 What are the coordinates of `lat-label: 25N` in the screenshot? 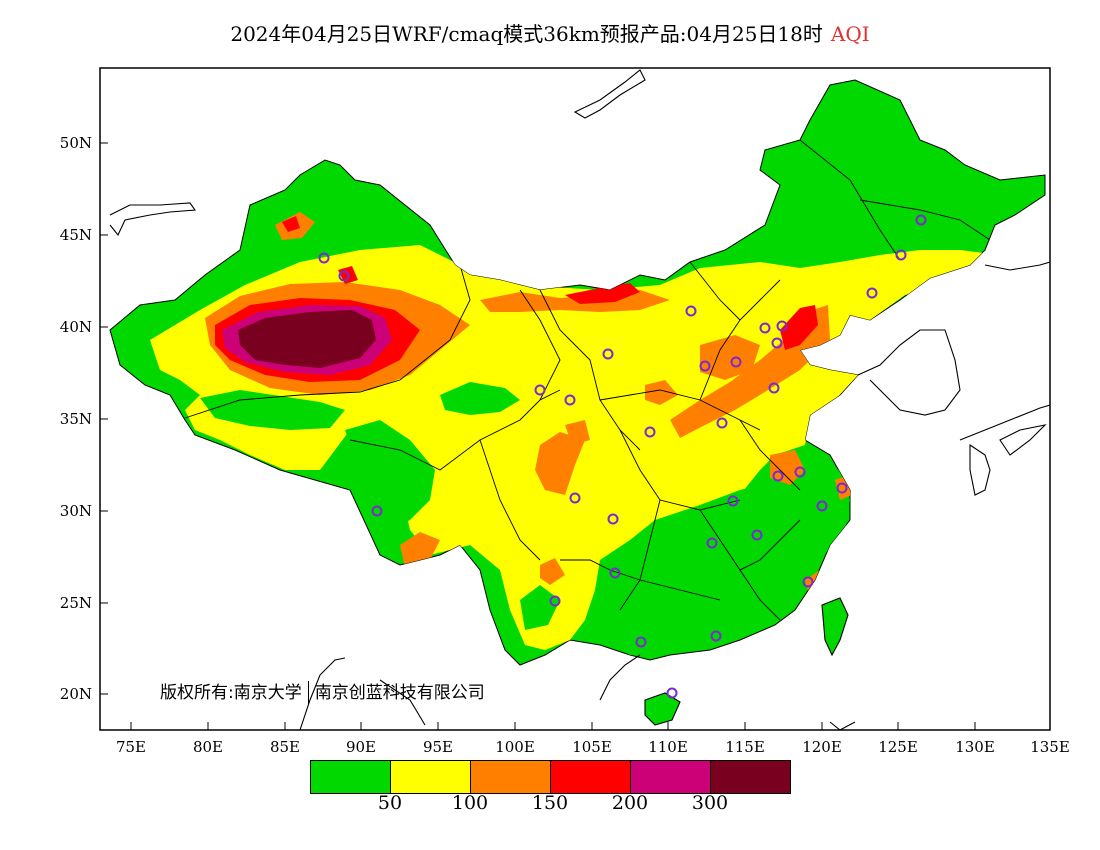 It's located at (75, 603).